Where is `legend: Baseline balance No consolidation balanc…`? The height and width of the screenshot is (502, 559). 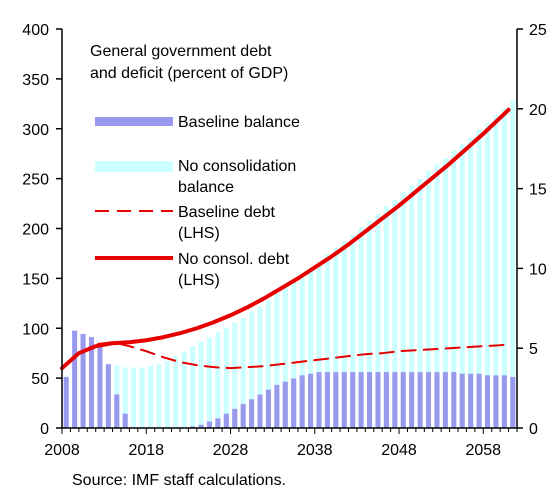 legend: Baseline balance No consolidation balanc… is located at coordinates (197, 201).